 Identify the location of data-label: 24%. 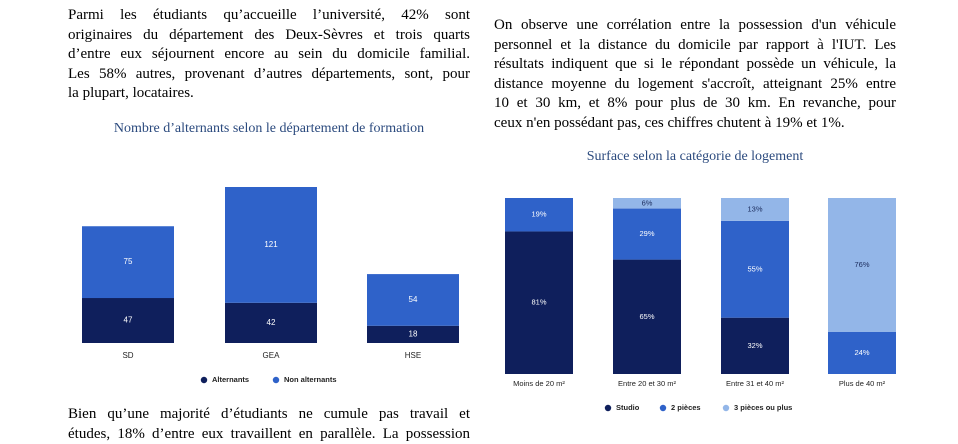
(861, 352).